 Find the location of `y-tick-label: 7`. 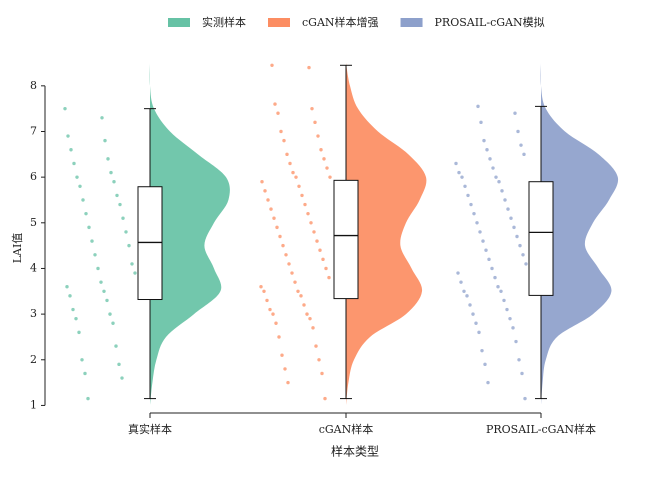

y-tick-label: 7 is located at coordinates (33, 130).